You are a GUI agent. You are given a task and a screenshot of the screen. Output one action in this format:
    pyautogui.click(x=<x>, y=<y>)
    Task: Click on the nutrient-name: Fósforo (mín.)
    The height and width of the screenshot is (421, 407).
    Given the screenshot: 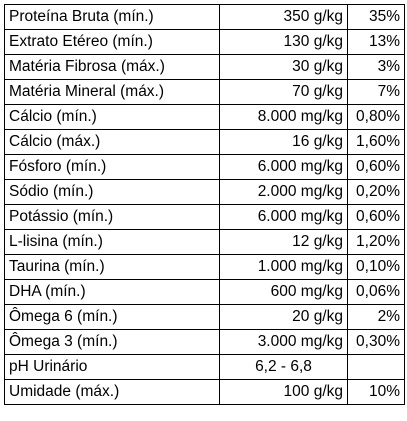 What is the action you would take?
    pyautogui.click(x=112, y=167)
    